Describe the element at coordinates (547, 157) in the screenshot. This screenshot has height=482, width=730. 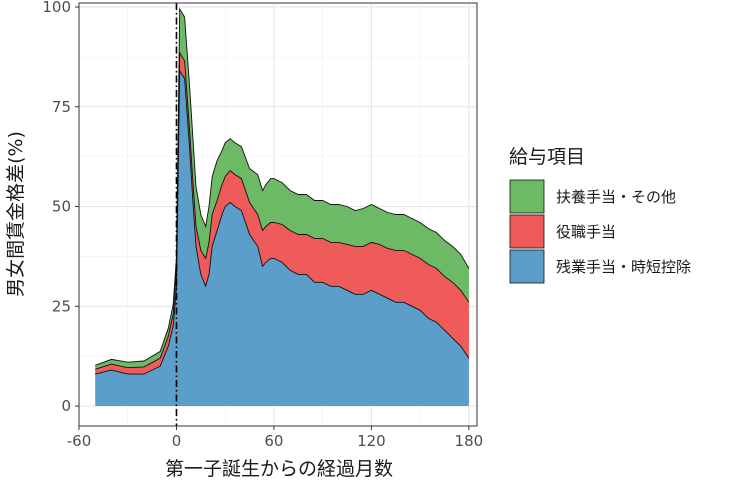
I see `legend-title: 給与項目` at that location.